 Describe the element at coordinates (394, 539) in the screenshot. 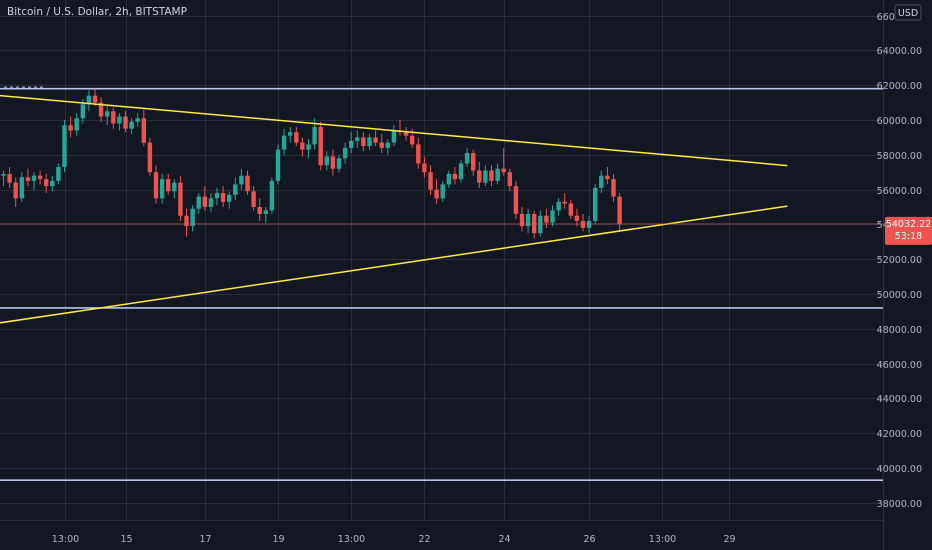

I see `time-axis: 13:00 15 17 19 13:00 22 24 26 13:00 29` at that location.